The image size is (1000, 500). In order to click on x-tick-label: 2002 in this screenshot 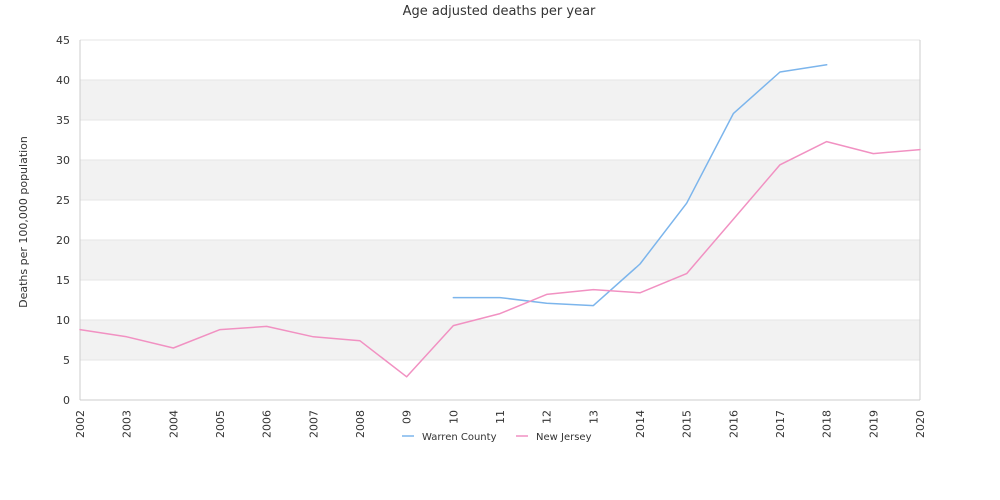, I will do `click(80, 424)`.